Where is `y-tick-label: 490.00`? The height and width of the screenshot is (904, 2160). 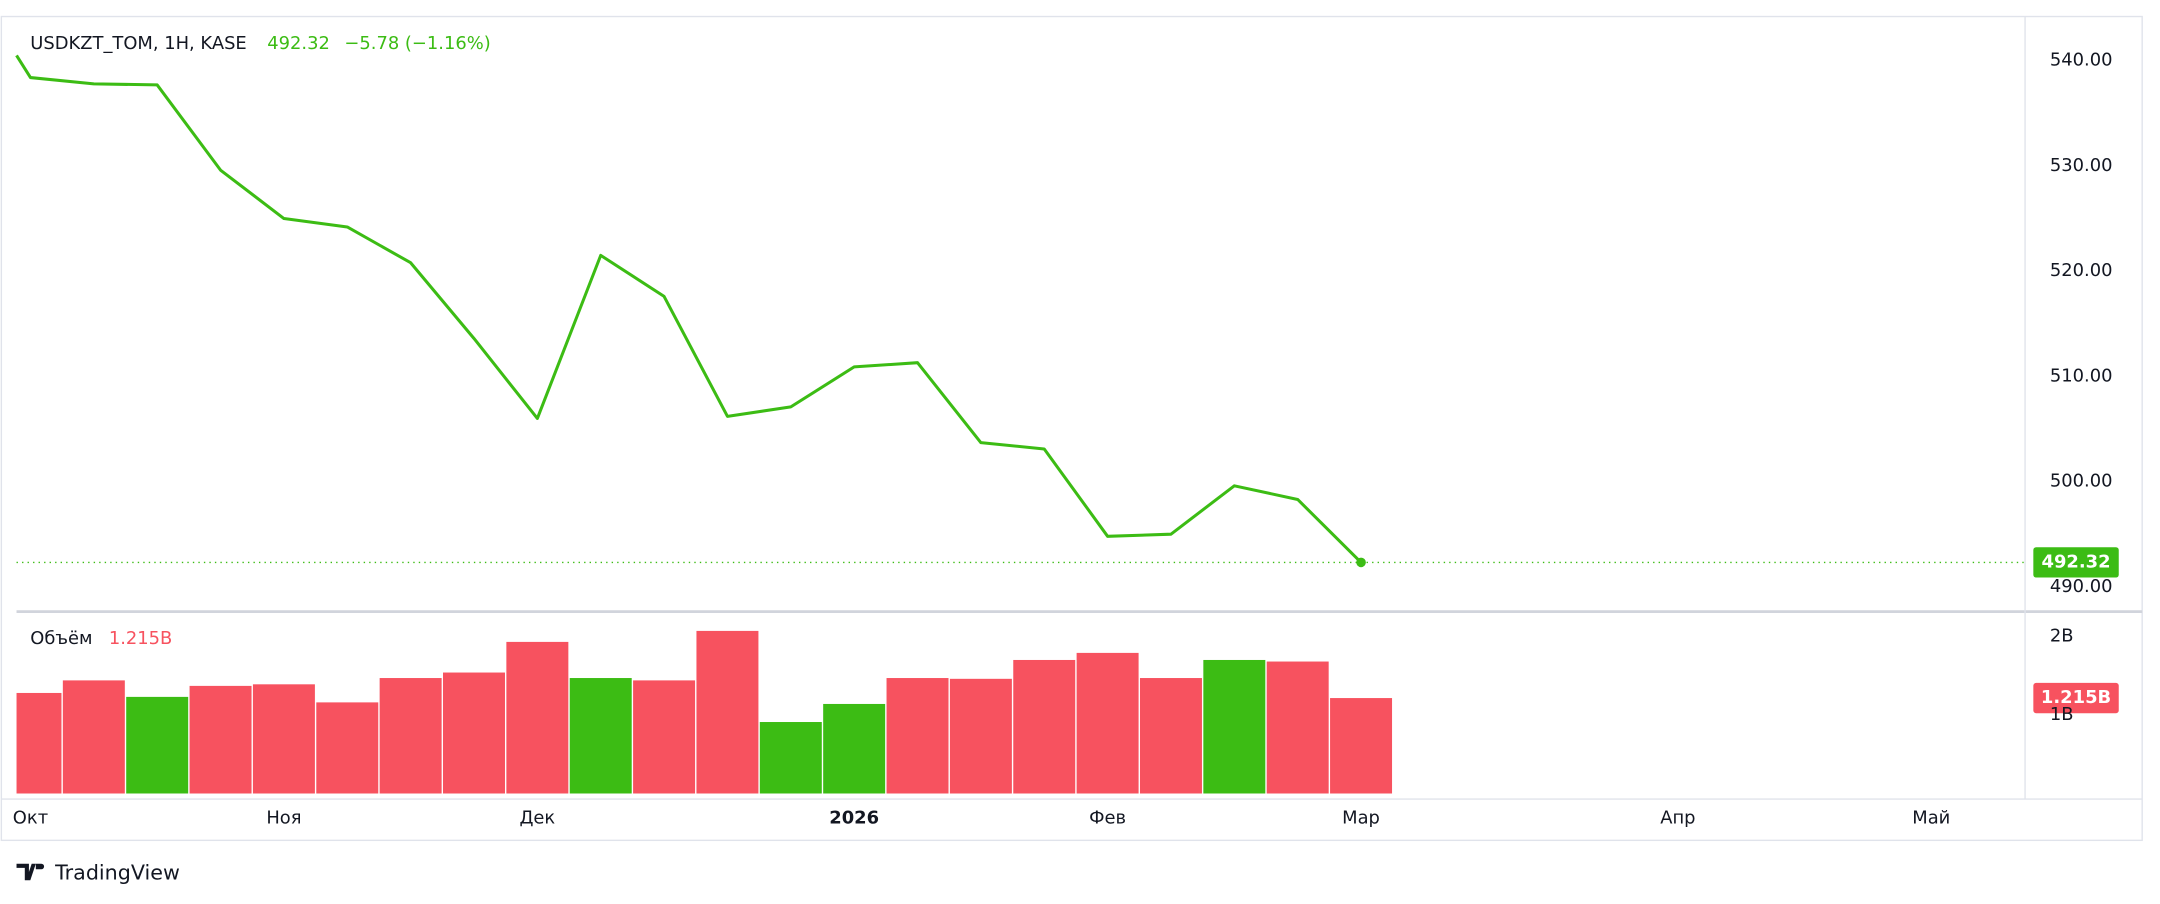 y-tick-label: 490.00 is located at coordinates (2081, 586).